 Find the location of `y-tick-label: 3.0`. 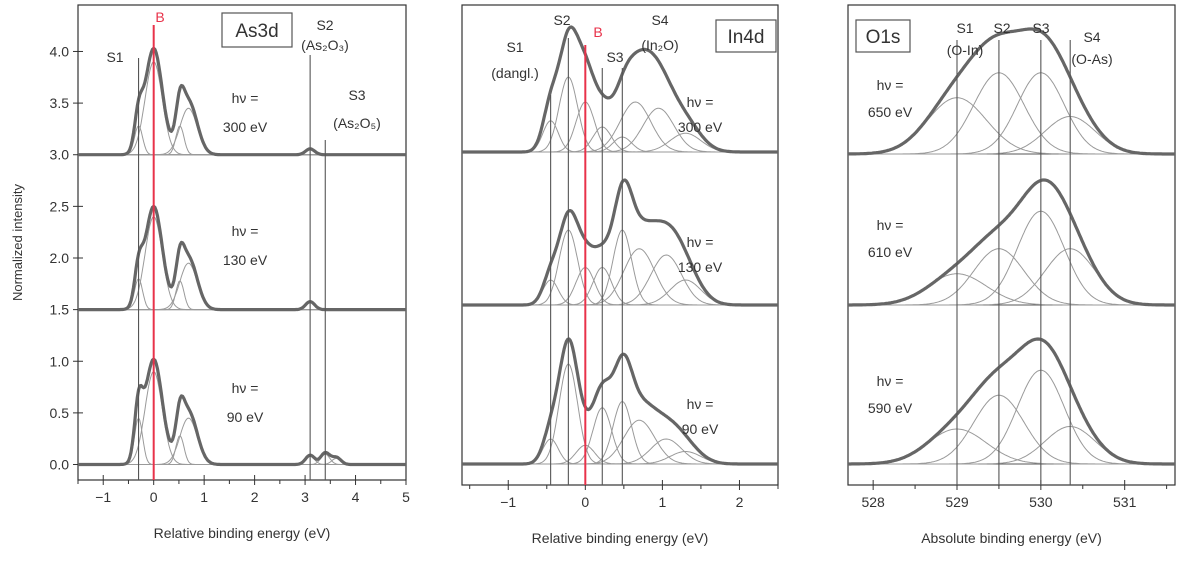

y-tick-label: 3.0 is located at coordinates (60, 155).